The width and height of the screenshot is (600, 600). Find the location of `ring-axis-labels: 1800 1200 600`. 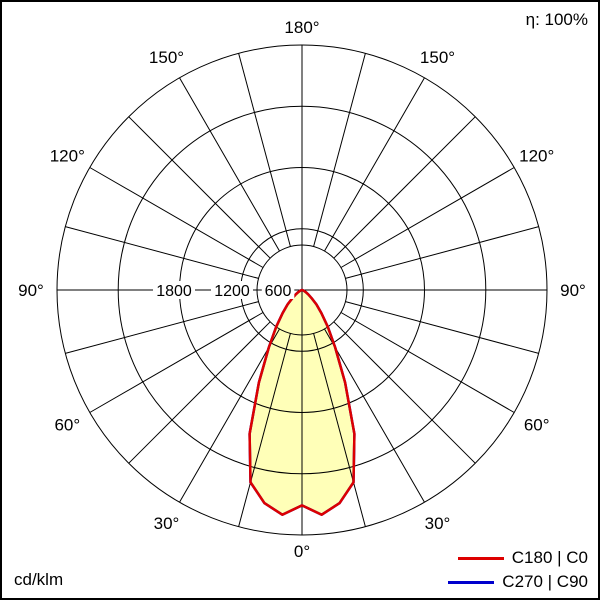

ring-axis-labels: 1800 1200 600 is located at coordinates (224, 290).